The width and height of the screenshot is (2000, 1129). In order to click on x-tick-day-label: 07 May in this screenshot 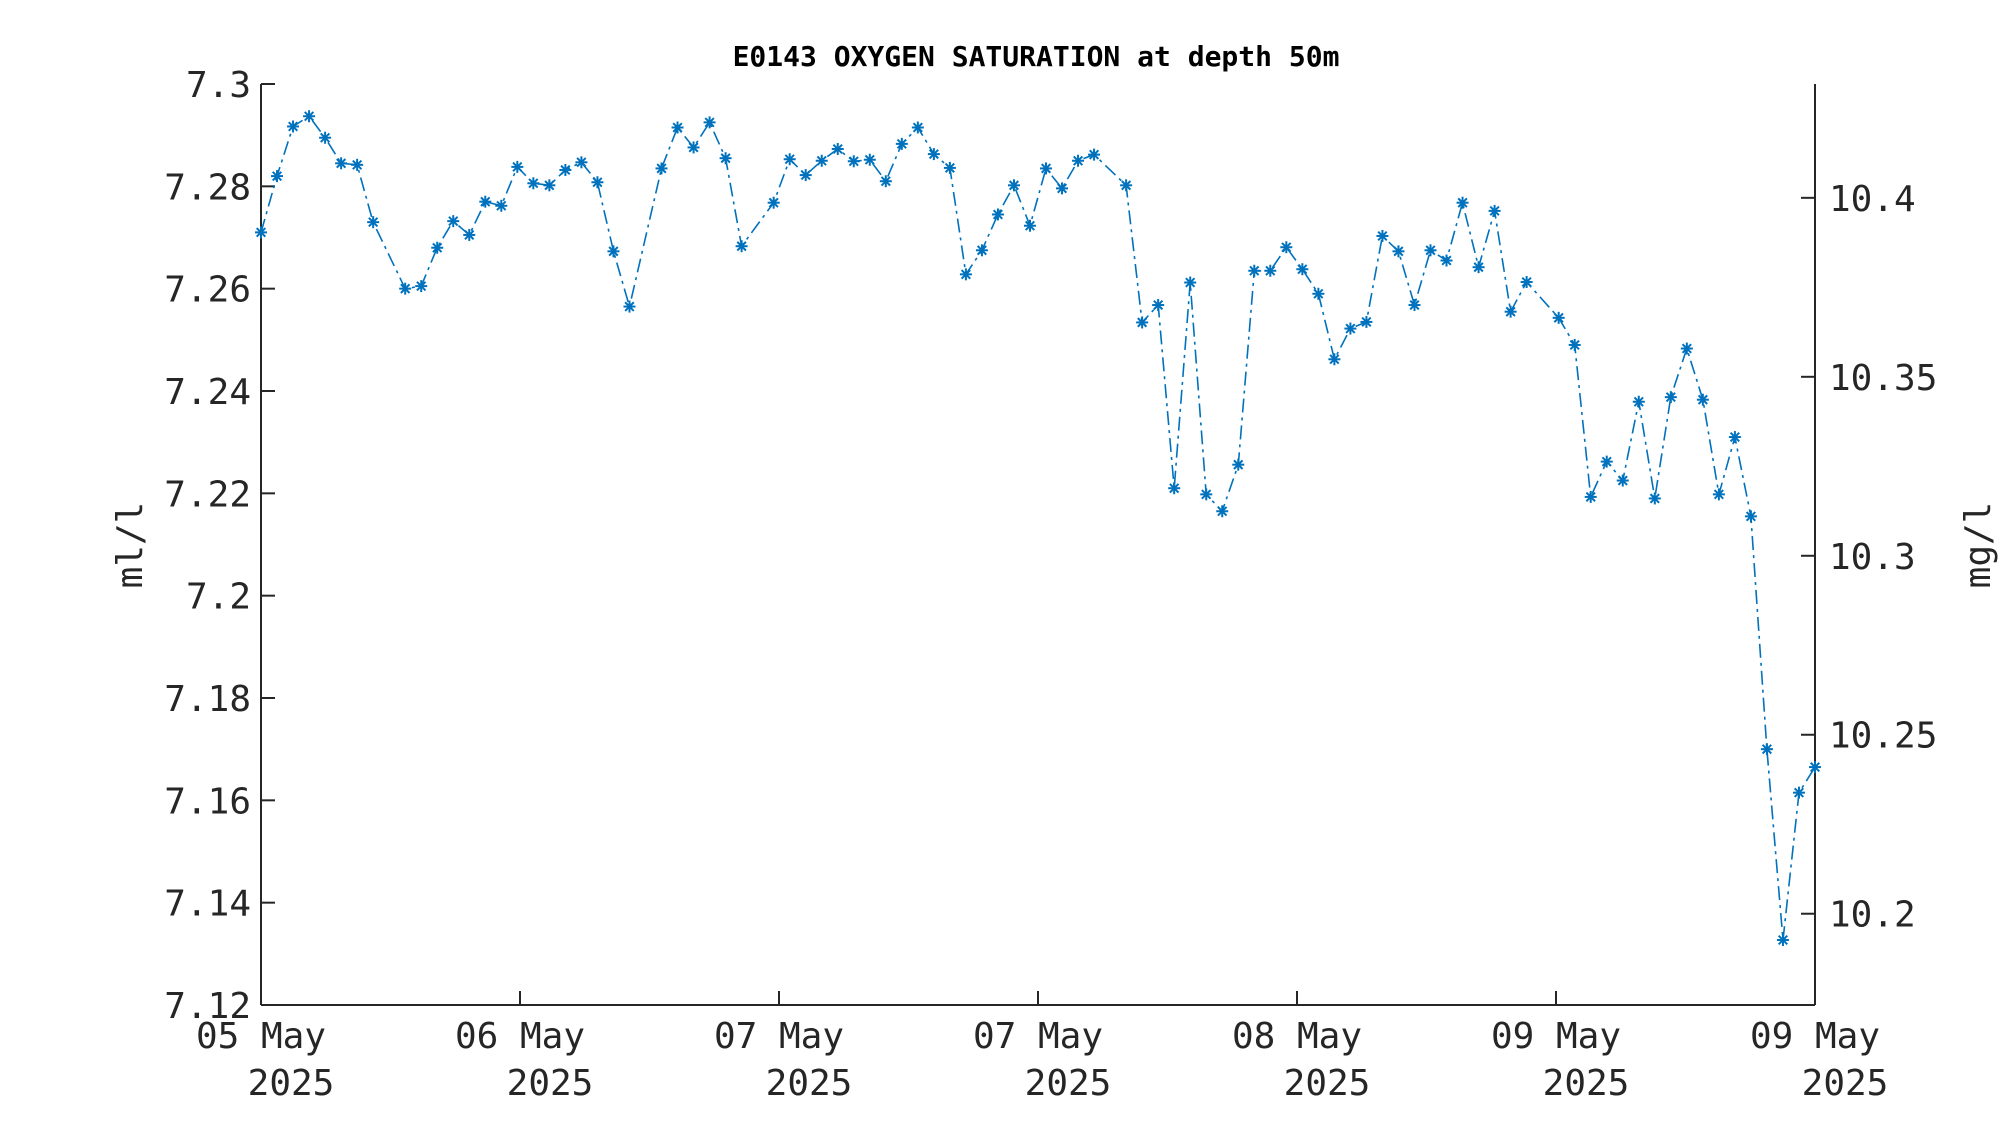, I will do `click(1038, 1036)`.